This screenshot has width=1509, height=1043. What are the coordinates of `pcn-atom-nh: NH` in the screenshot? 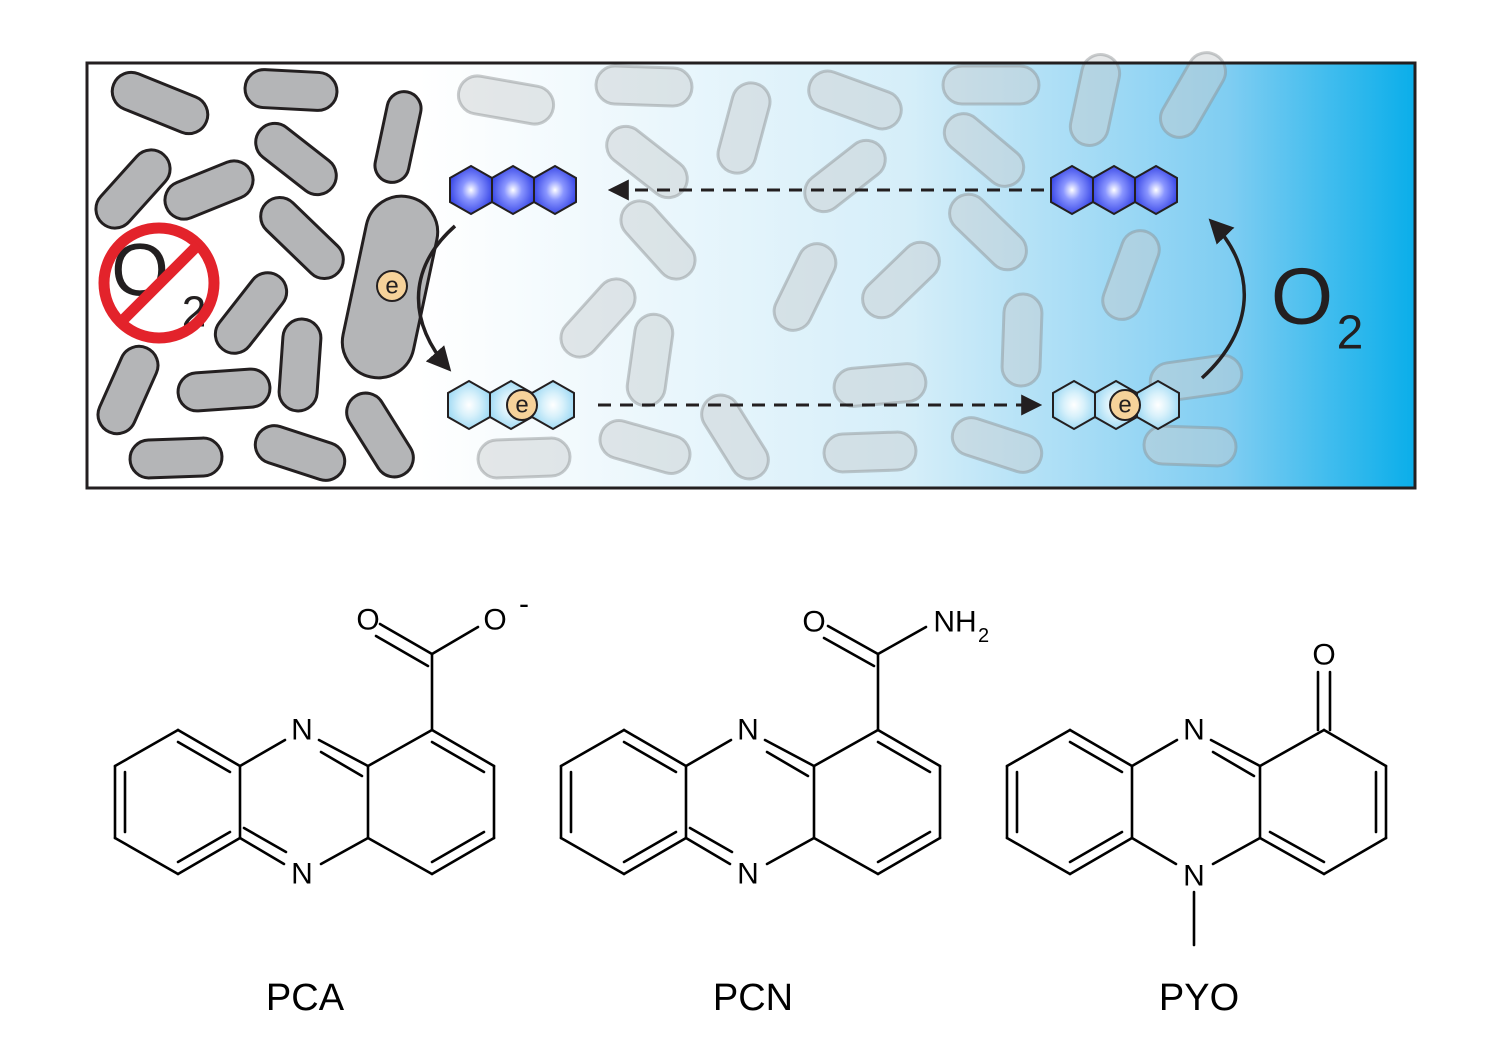 It's located at (954, 622).